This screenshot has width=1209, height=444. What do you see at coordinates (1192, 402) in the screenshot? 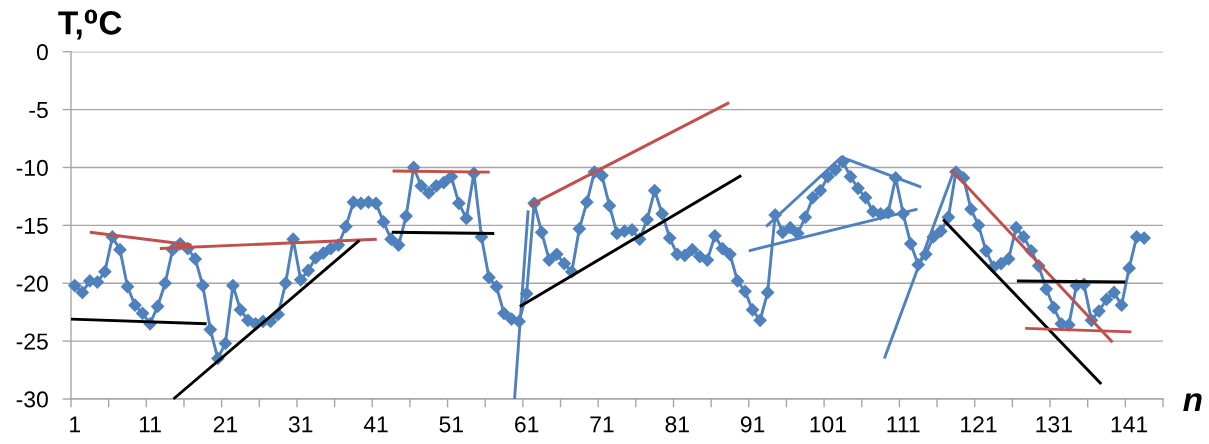
I see `x-axis-title: n` at bounding box center [1192, 402].